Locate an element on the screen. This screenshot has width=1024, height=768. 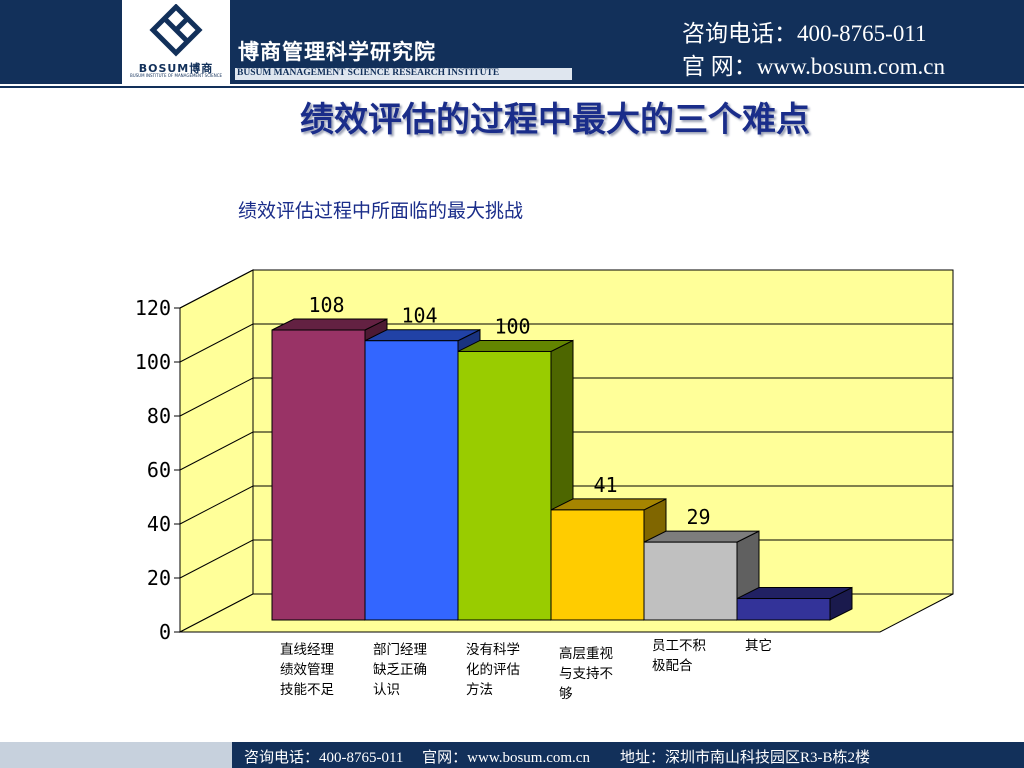
category-label-line: 部门经理 is located at coordinates (400, 650).